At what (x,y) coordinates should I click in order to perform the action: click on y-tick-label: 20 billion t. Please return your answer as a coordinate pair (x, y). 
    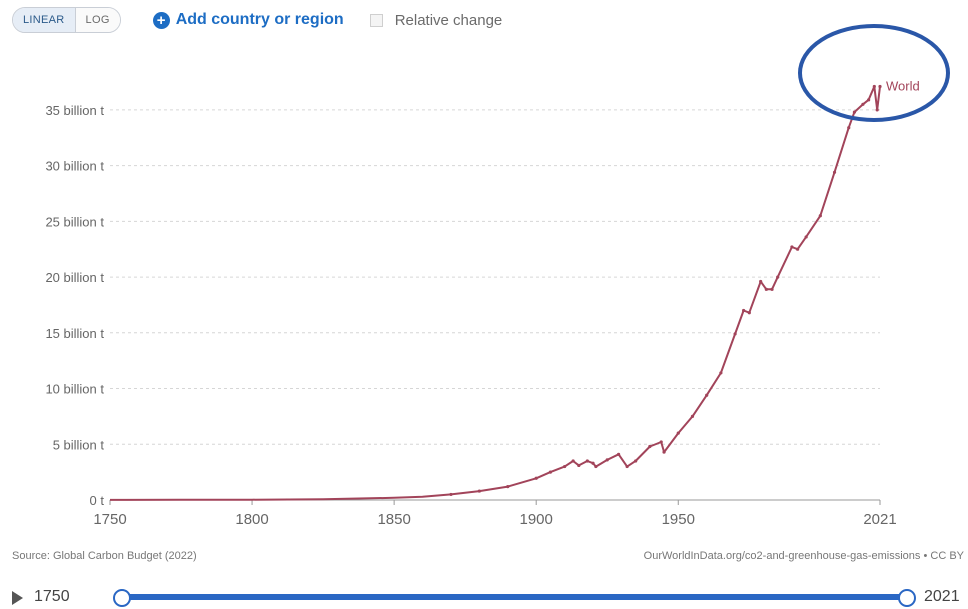
    Looking at the image, I should click on (74, 277).